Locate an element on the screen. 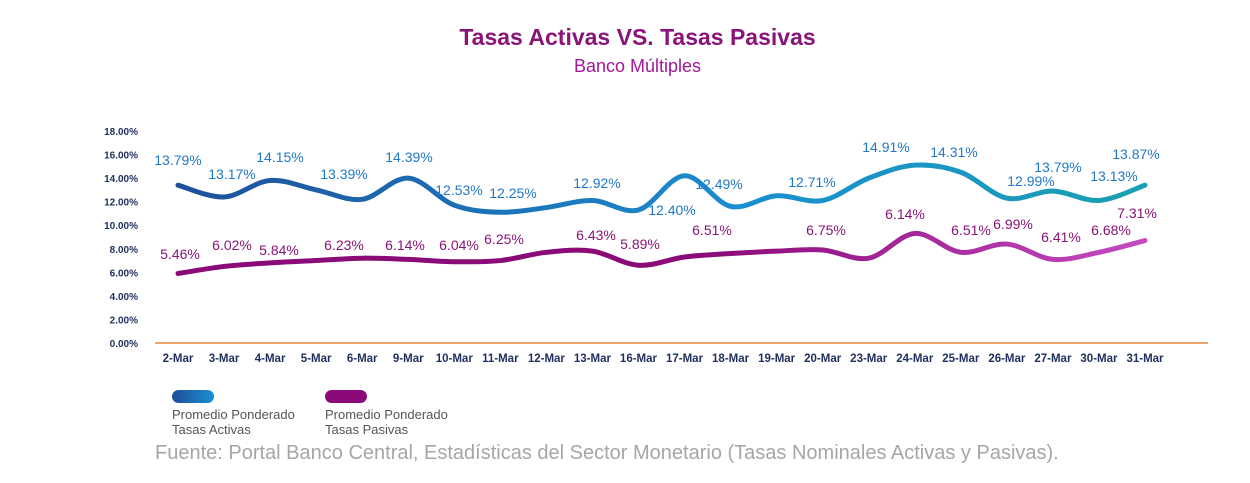  data-label: 5.84% is located at coordinates (279, 250).